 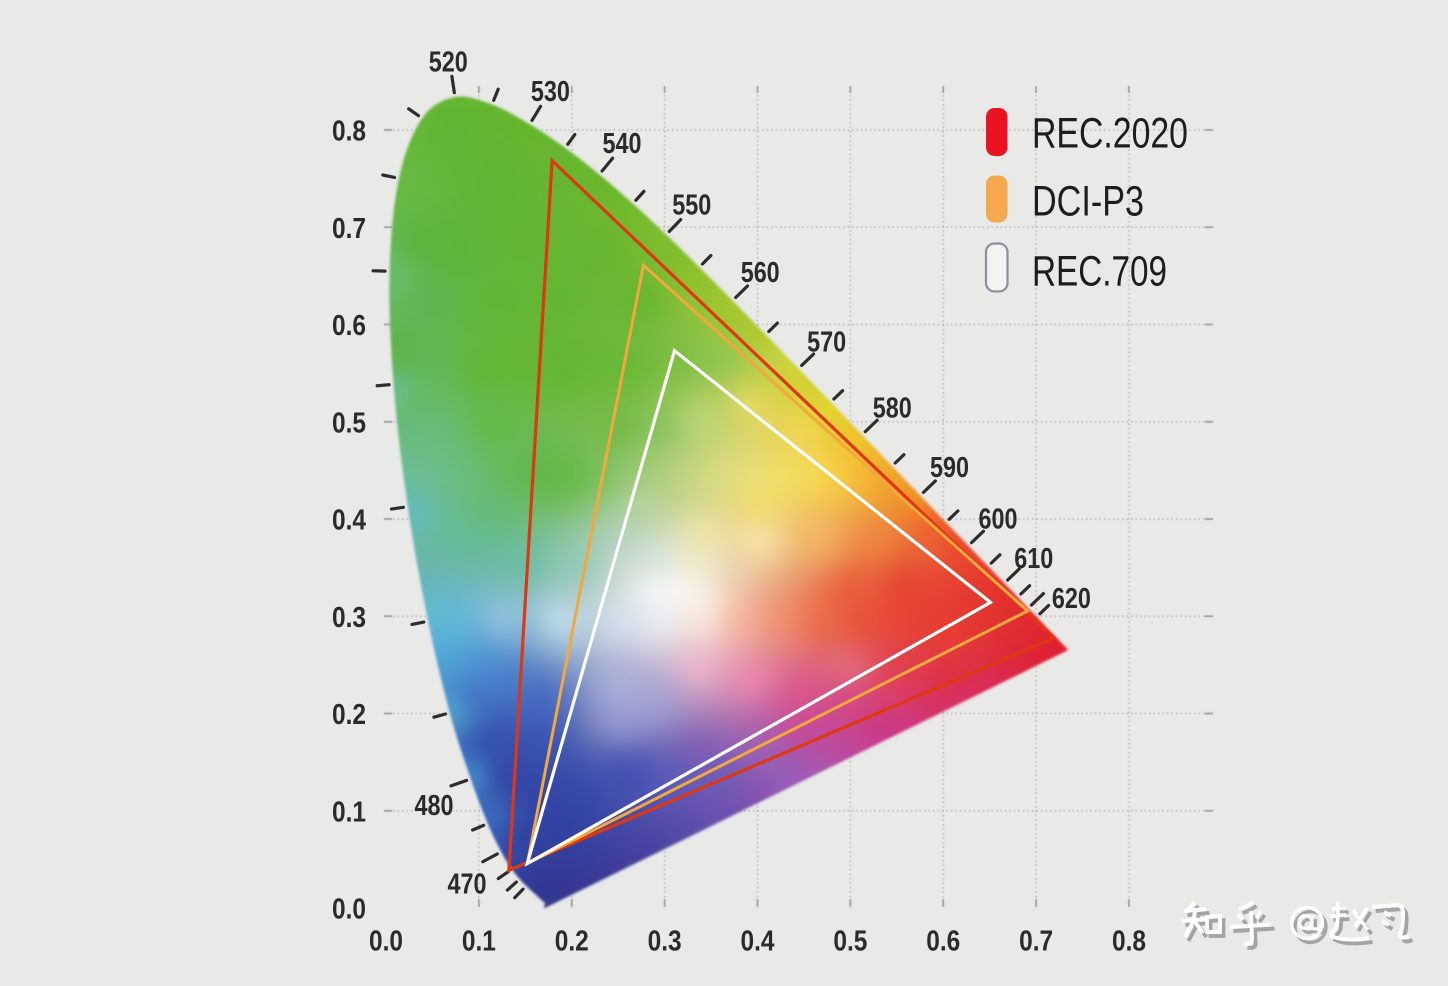 What do you see at coordinates (1088, 202) in the screenshot?
I see `svg-text: DCI-P3` at bounding box center [1088, 202].